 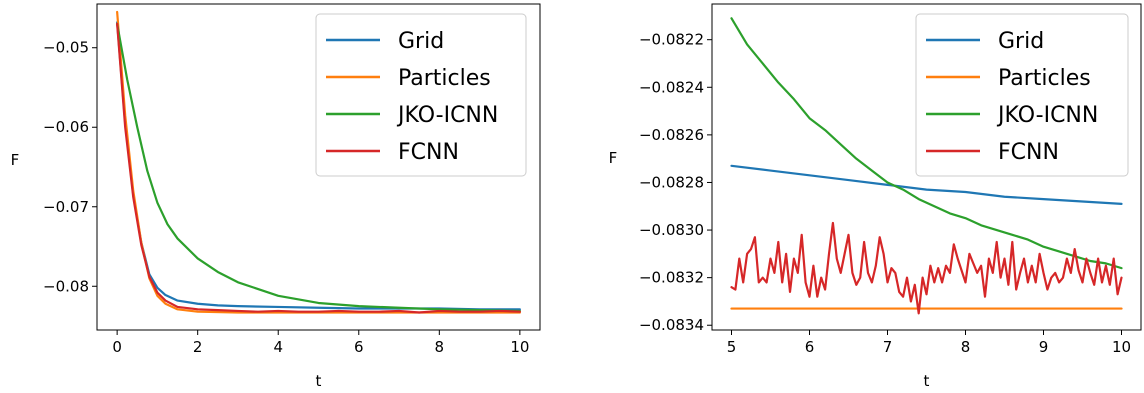 I want to click on y-tick-label: −0.0826, so click(x=671, y=135).